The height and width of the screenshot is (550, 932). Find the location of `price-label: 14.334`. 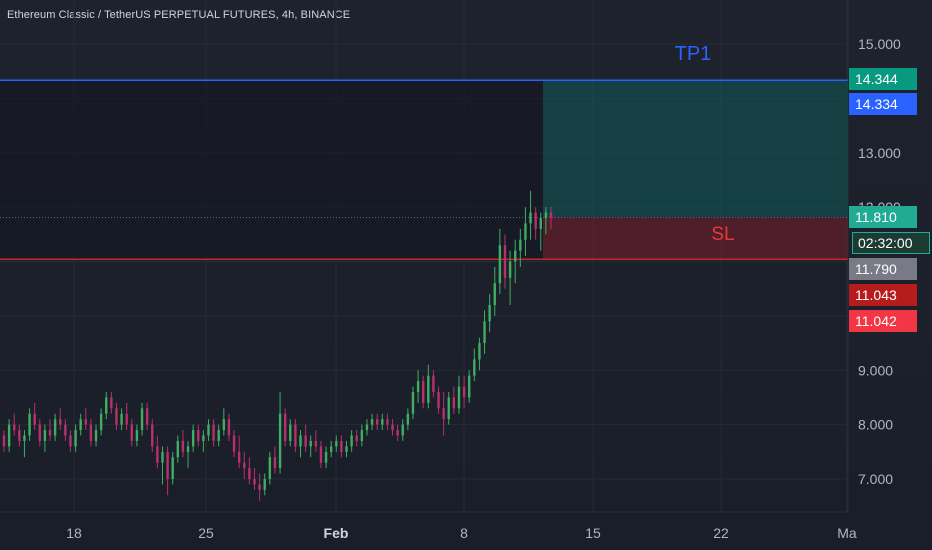

price-label: 14.334 is located at coordinates (883, 104).